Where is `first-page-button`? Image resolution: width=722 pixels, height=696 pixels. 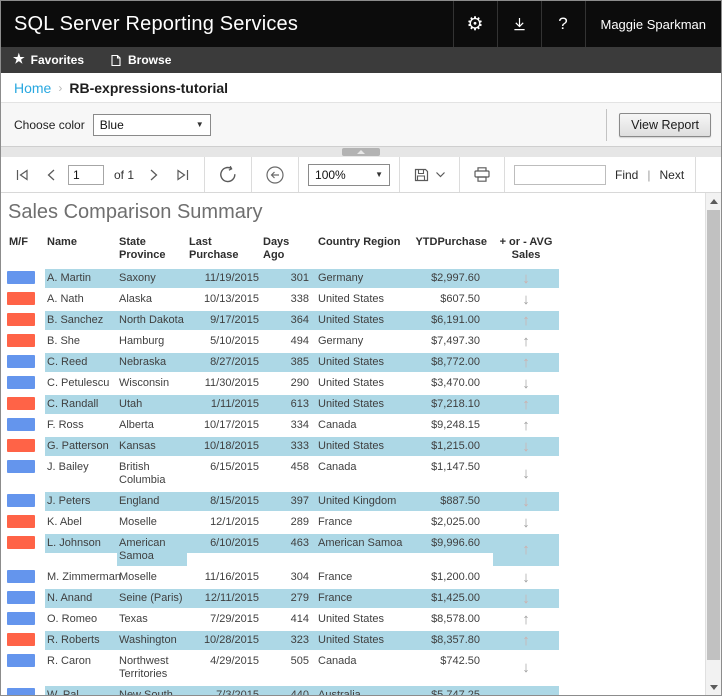 first-page-button is located at coordinates (22, 175).